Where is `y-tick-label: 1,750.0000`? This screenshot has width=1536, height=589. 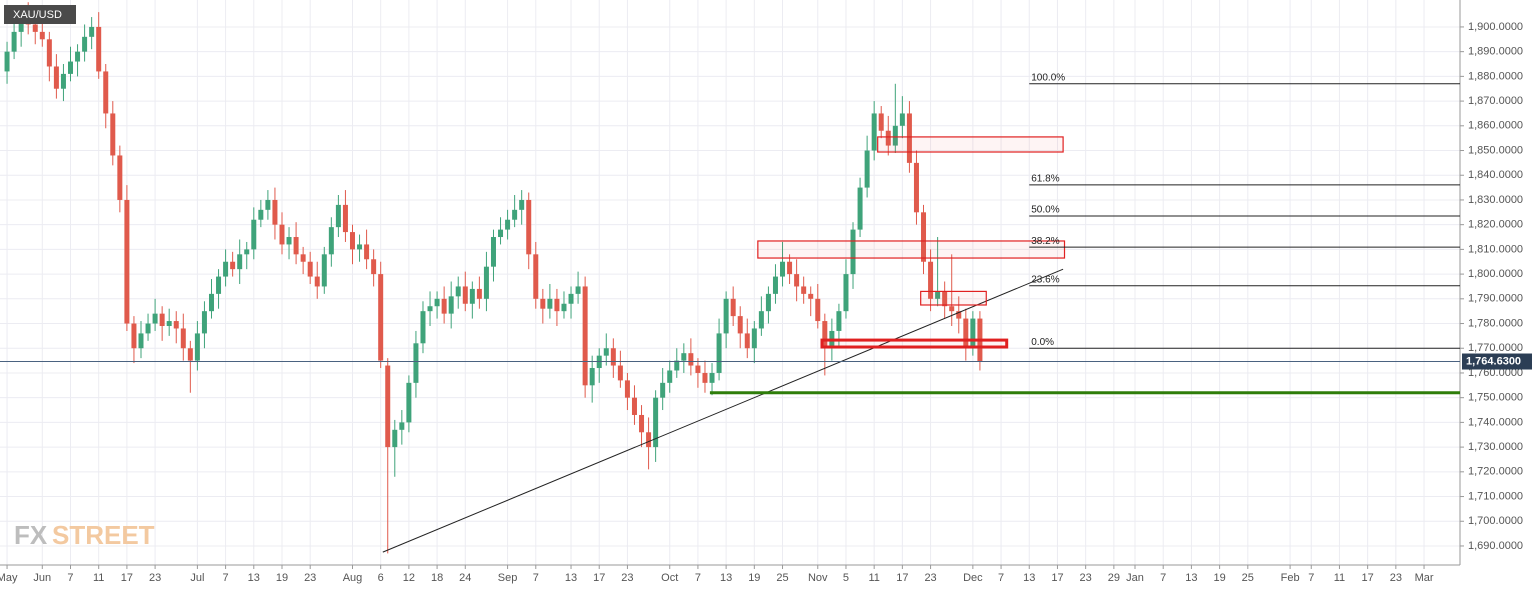 y-tick-label: 1,750.0000 is located at coordinates (1495, 398).